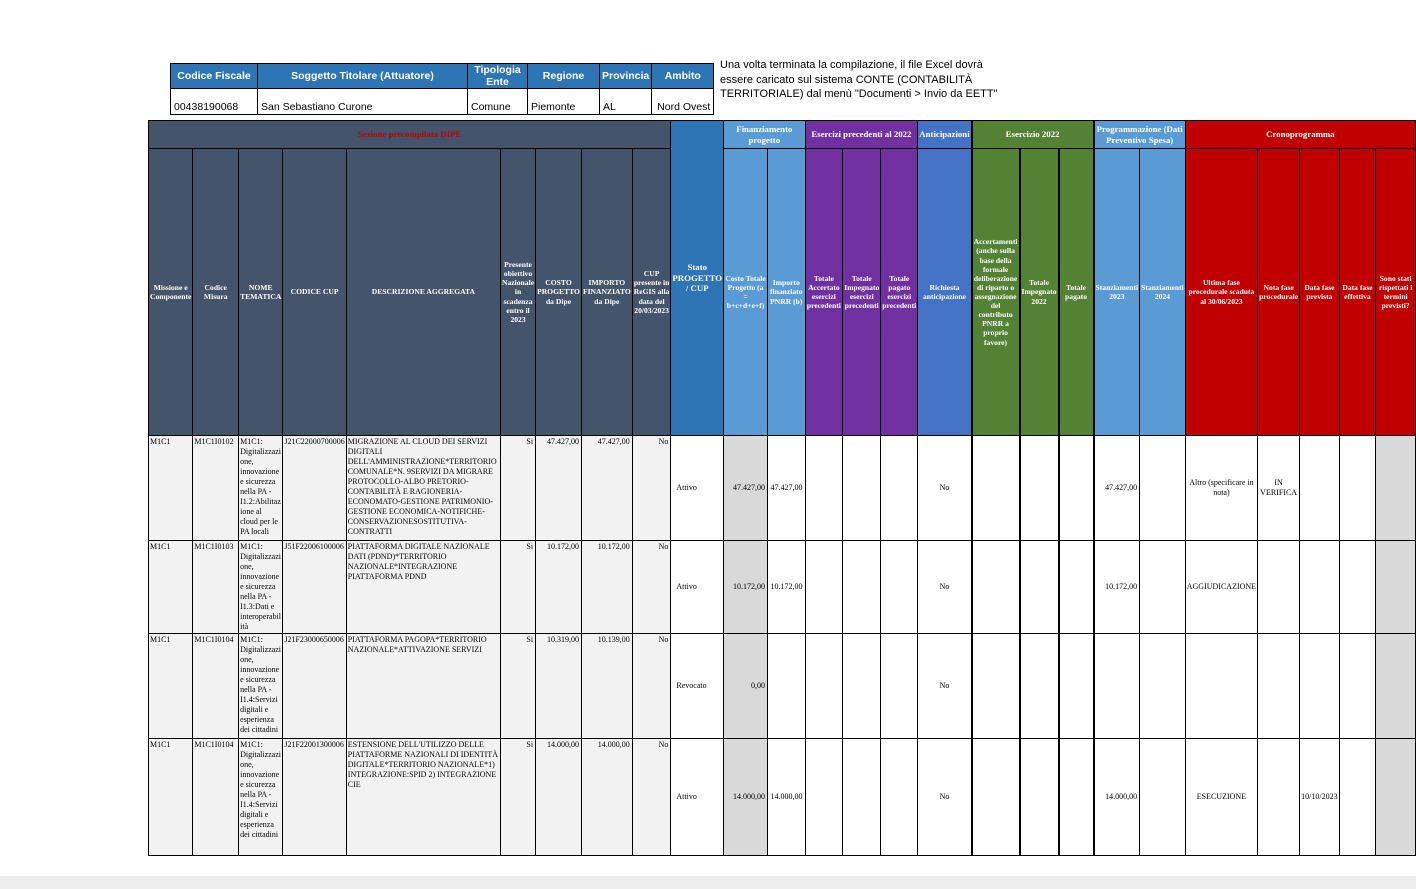 The height and width of the screenshot is (889, 1416). What do you see at coordinates (1117, 686) in the screenshot?
I see `cell-r3-c20` at bounding box center [1117, 686].